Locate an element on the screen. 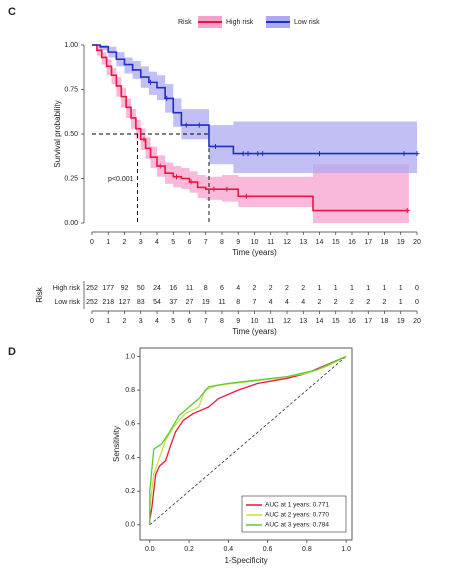  x-tick-label: 4 is located at coordinates (157, 242).